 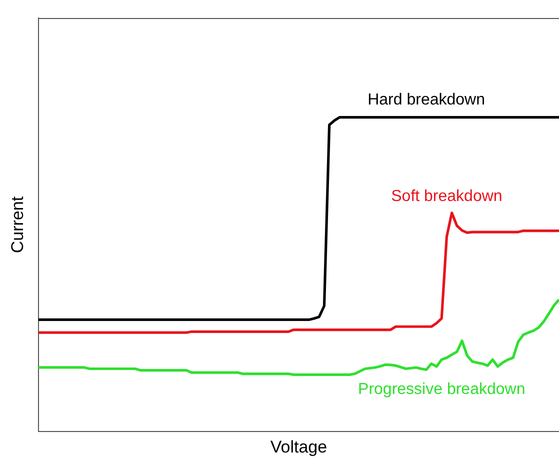 What do you see at coordinates (442, 389) in the screenshot?
I see `series-label: Progressive breakdown` at bounding box center [442, 389].